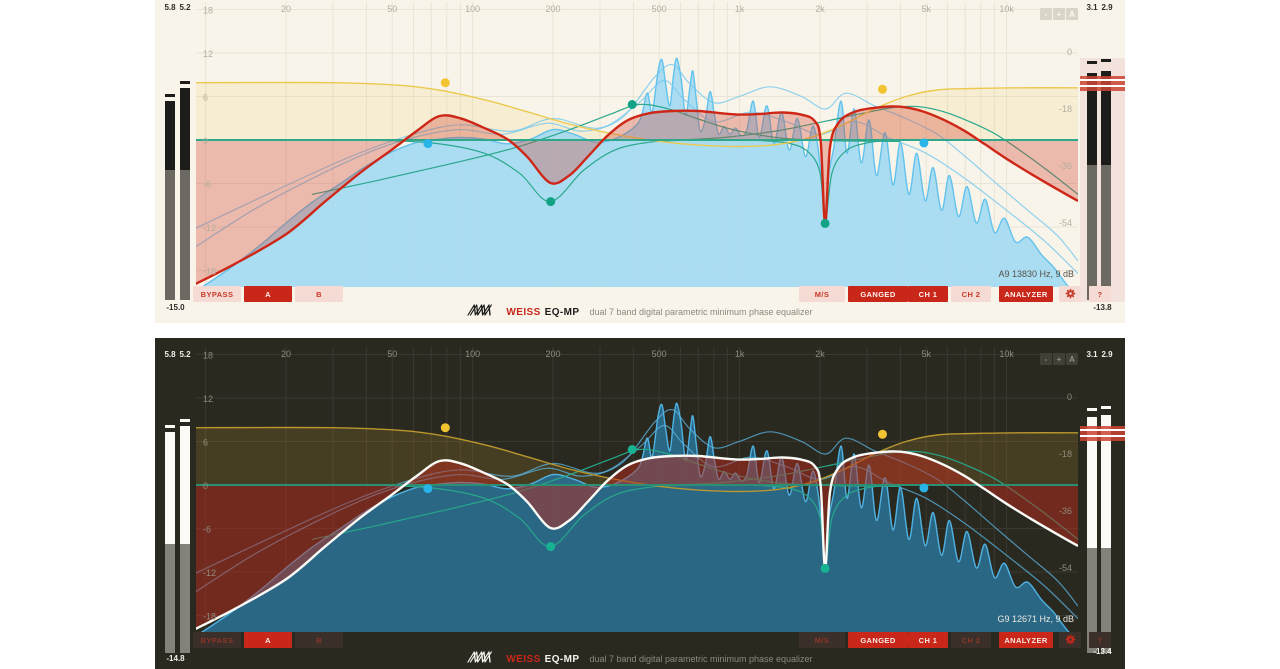 The height and width of the screenshot is (669, 1280). Describe the element at coordinates (1102, 433) in the screenshot. I see `target-zone-marker` at that location.